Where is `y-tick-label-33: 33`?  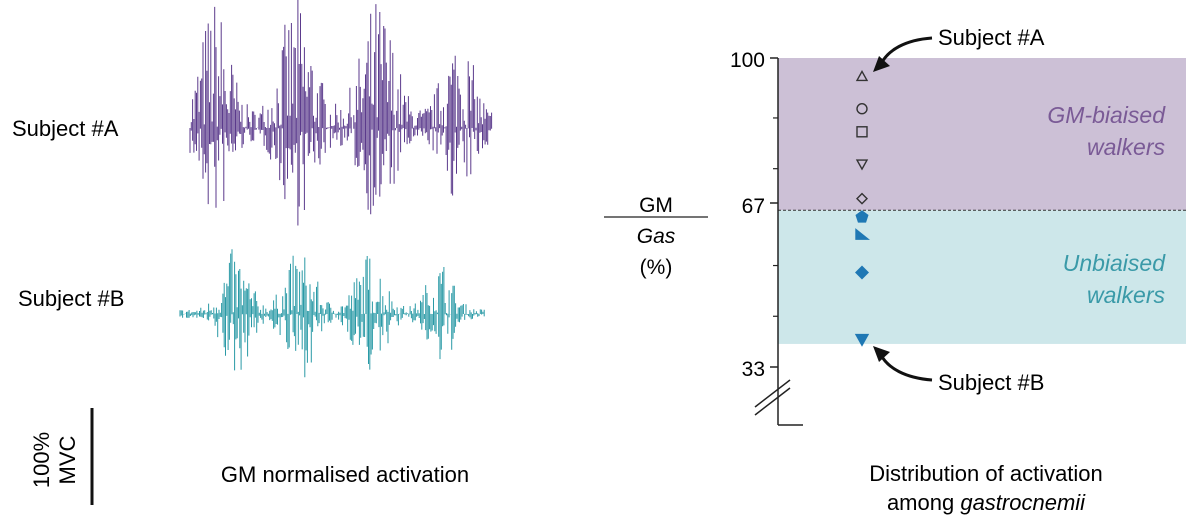
y-tick-label-33: 33 is located at coordinates (753, 369).